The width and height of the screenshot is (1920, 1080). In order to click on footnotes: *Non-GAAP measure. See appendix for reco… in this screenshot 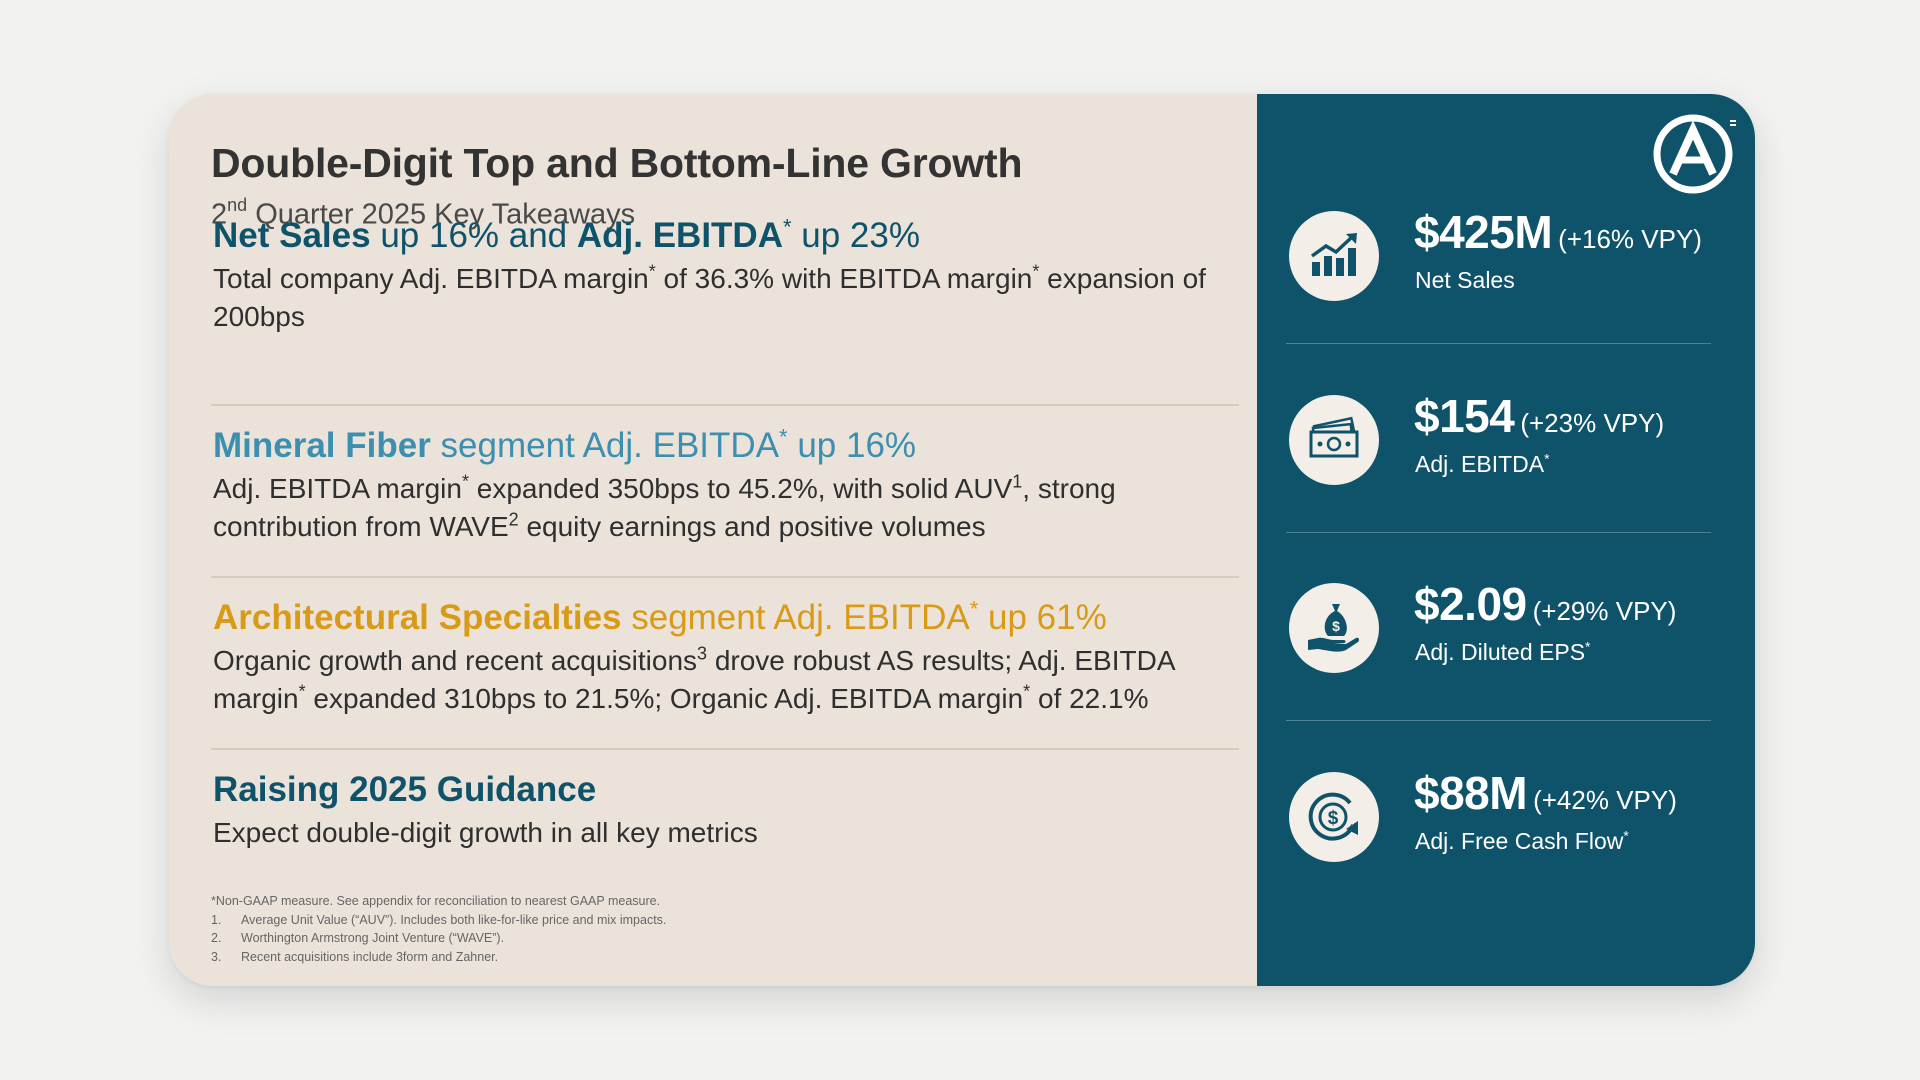, I will do `click(438, 929)`.